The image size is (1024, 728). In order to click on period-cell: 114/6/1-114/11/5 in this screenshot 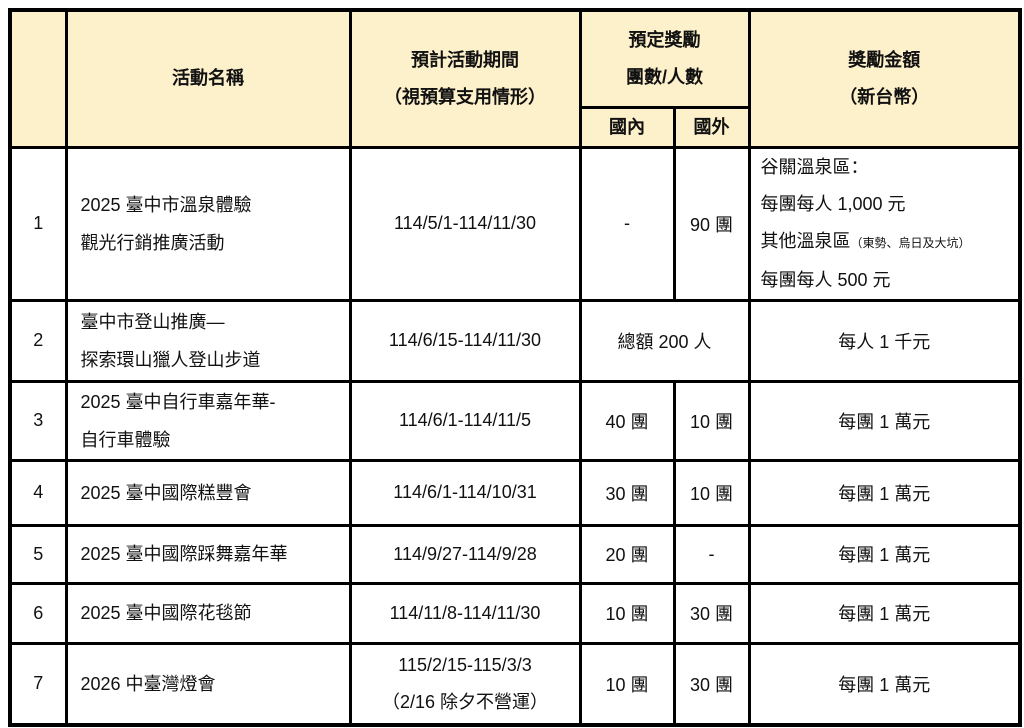, I will do `click(465, 420)`.